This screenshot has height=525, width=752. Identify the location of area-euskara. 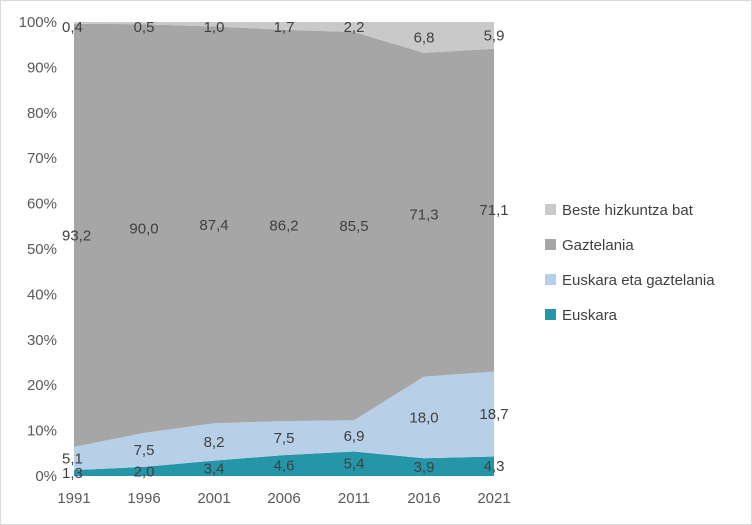
(284, 463).